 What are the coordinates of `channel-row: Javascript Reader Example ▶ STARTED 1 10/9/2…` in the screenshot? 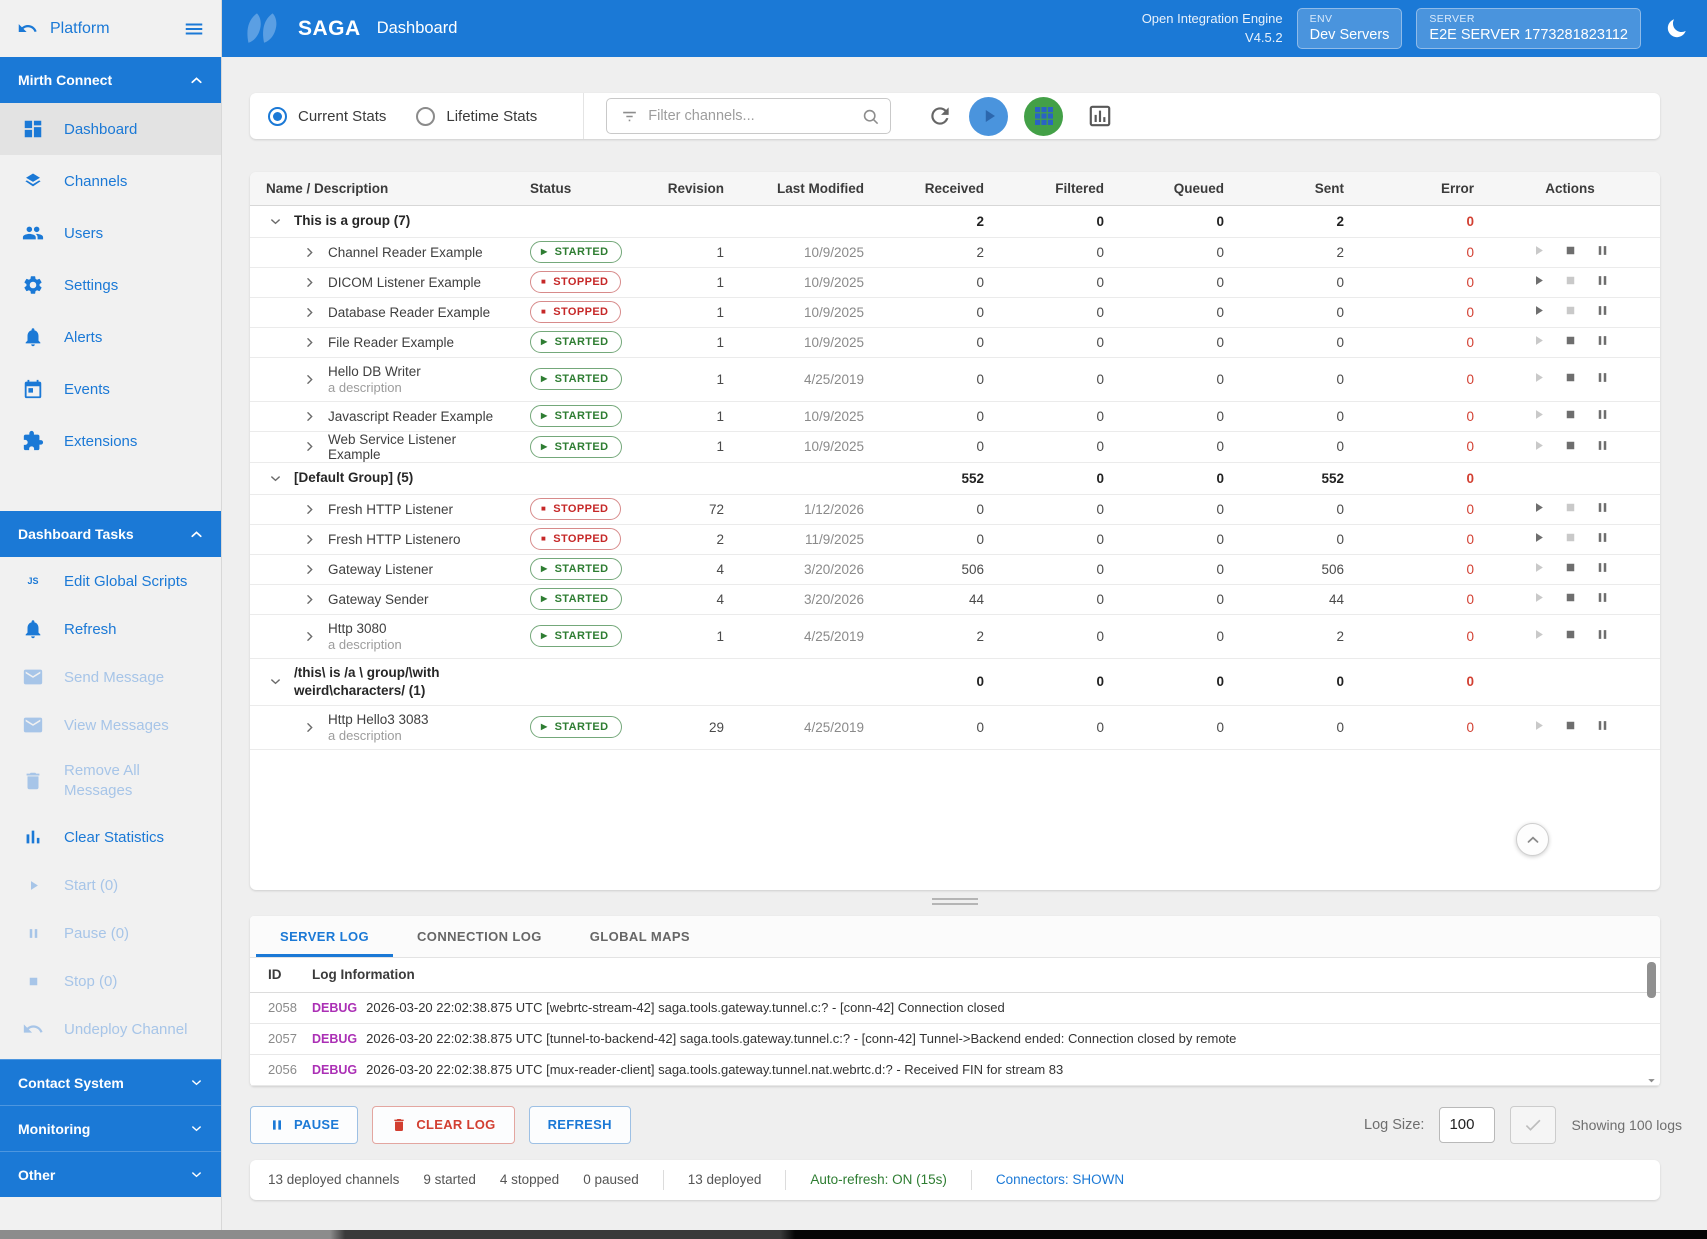 It's located at (955, 416).